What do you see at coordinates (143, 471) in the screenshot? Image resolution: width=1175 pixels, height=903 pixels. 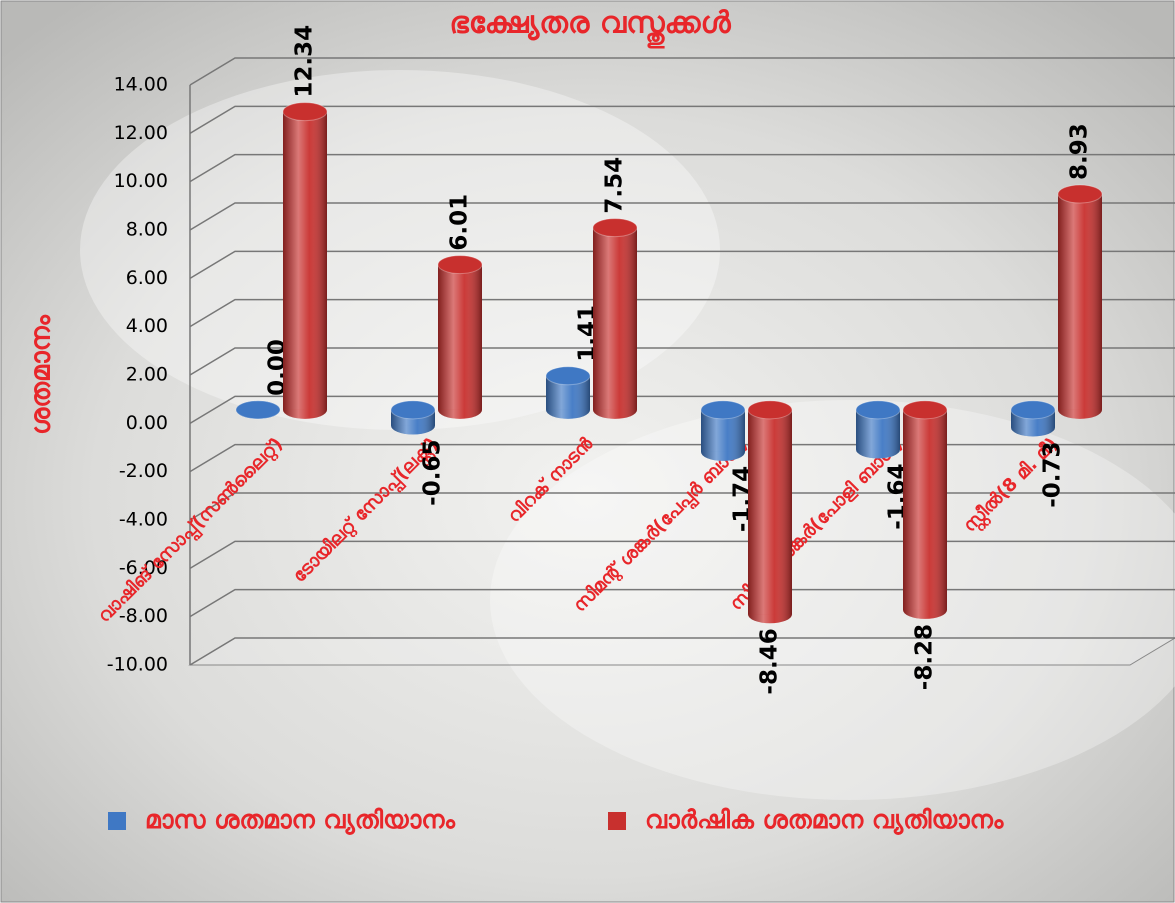 I see `y-tick-label: -2.00` at bounding box center [143, 471].